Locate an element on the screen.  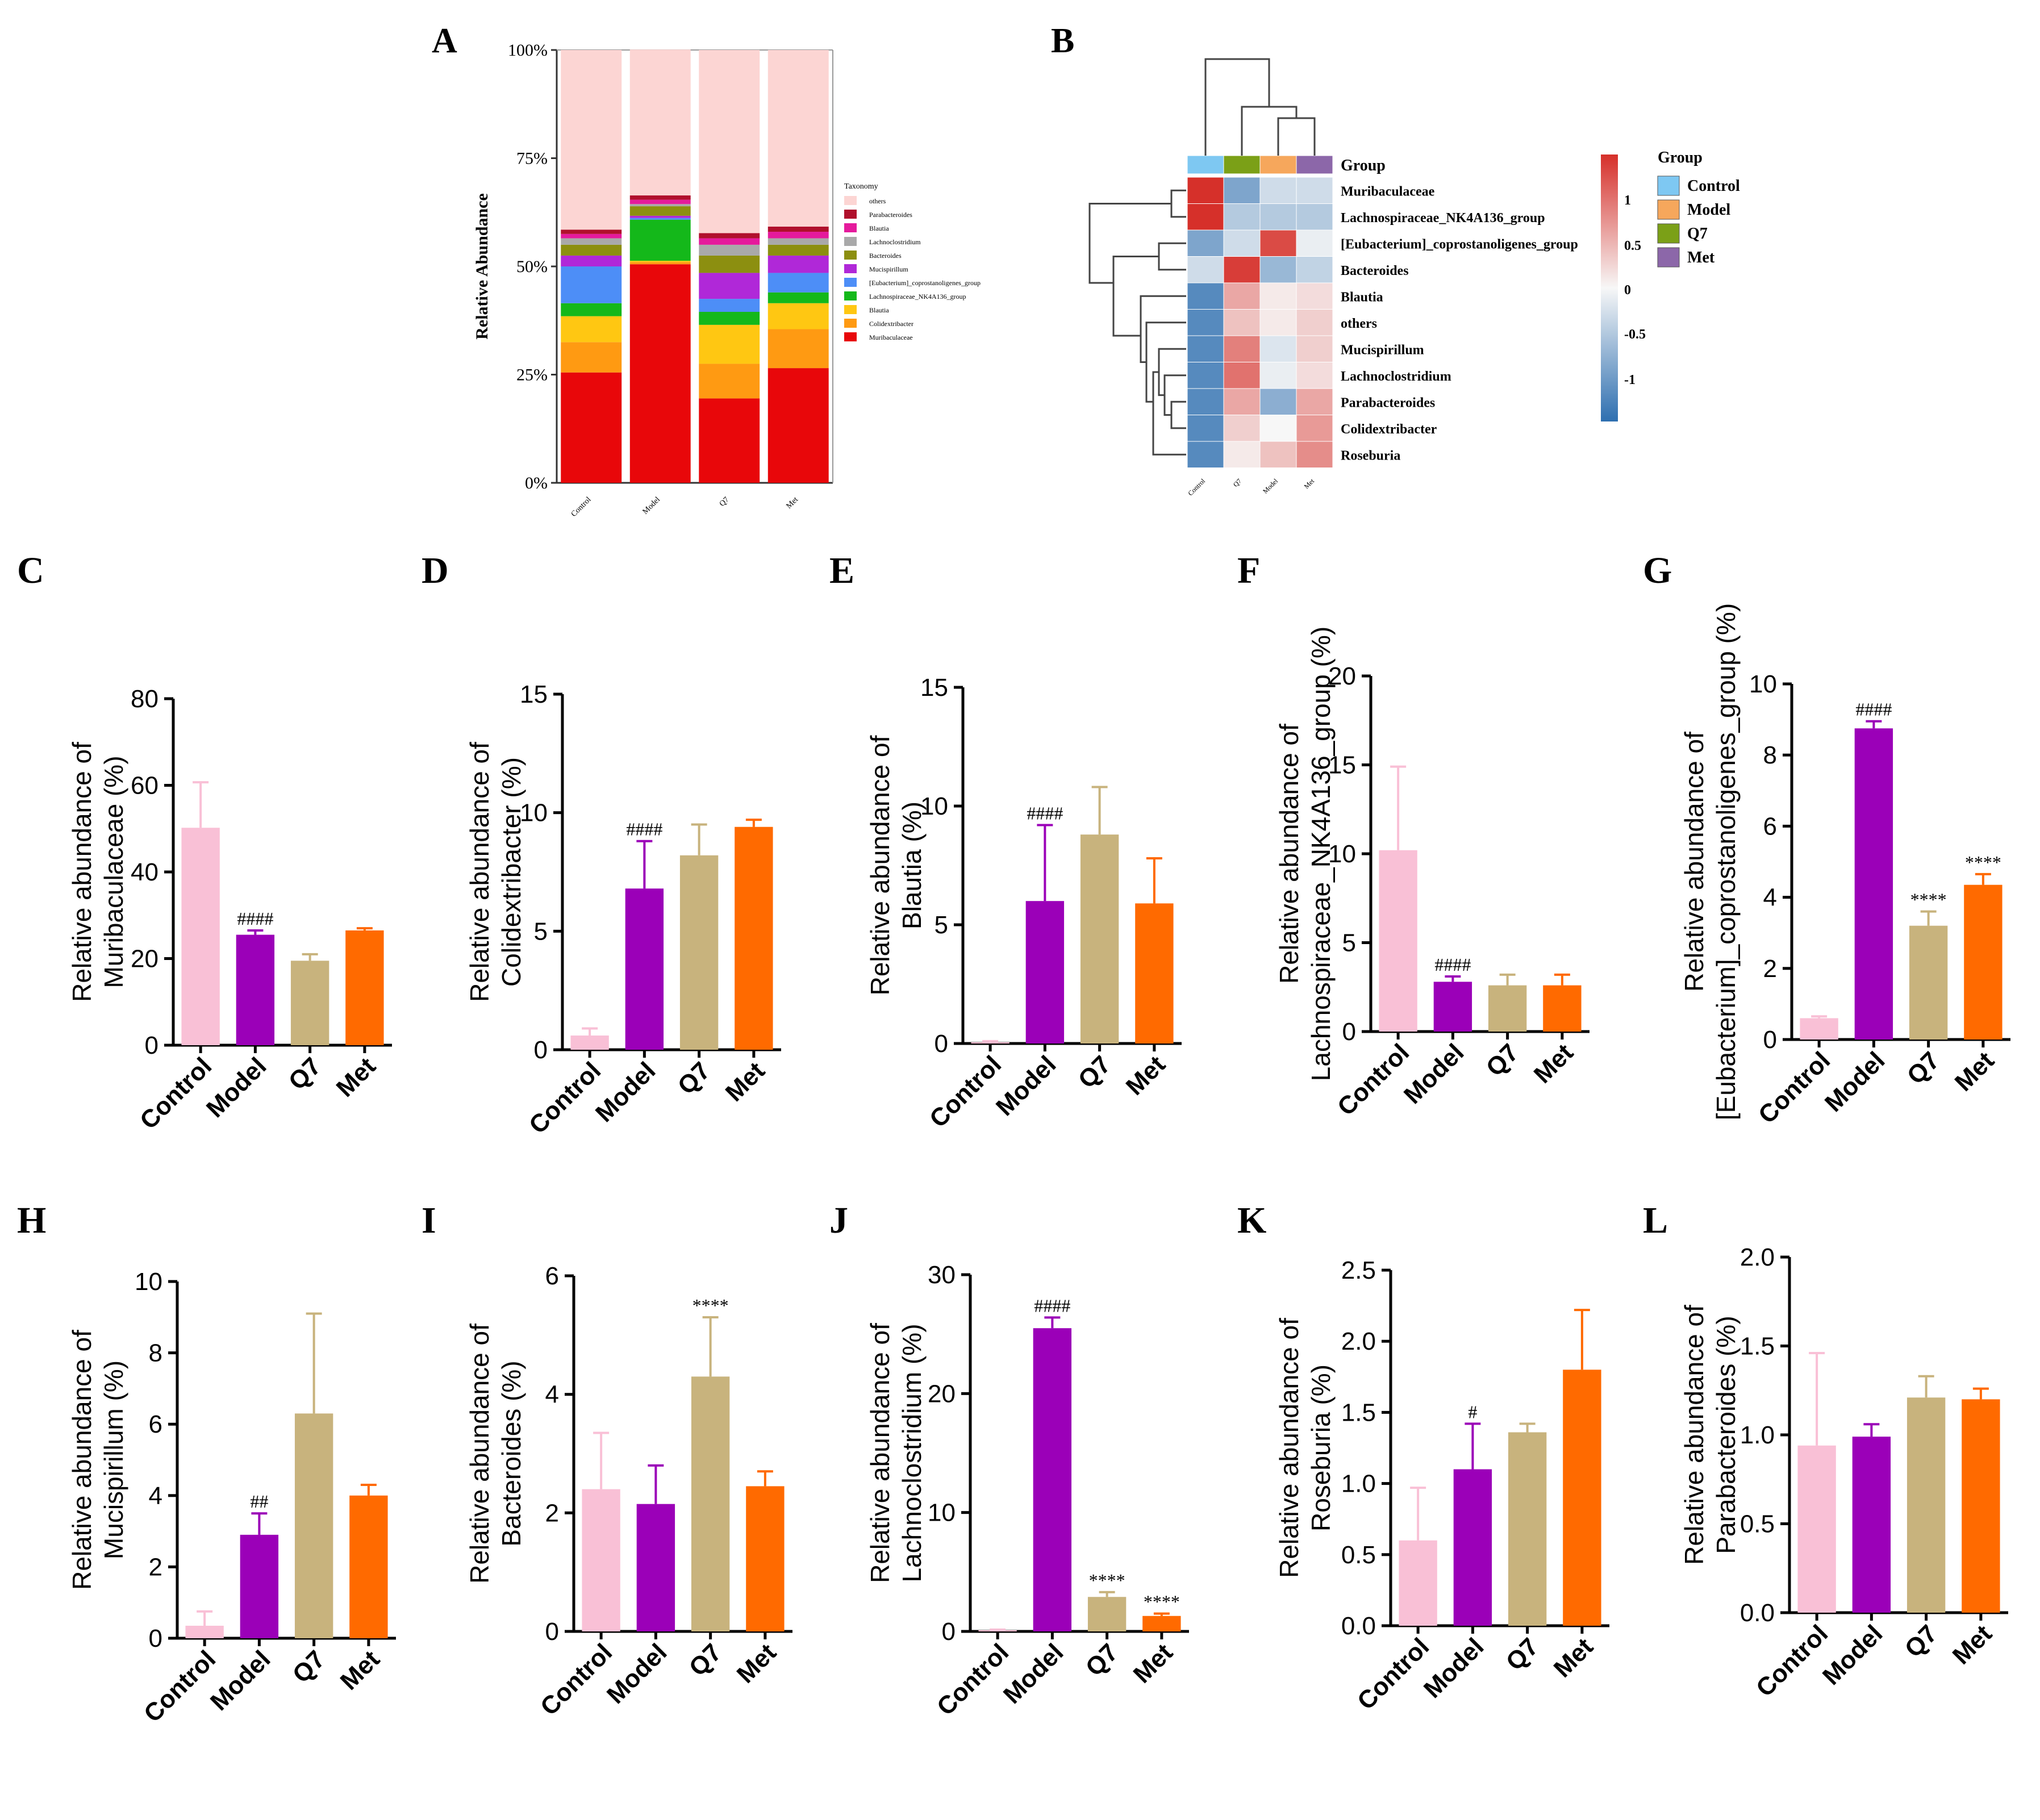
y-axis-label: Relative abundance ofMucispirillum (%) is located at coordinates (97, 1460).